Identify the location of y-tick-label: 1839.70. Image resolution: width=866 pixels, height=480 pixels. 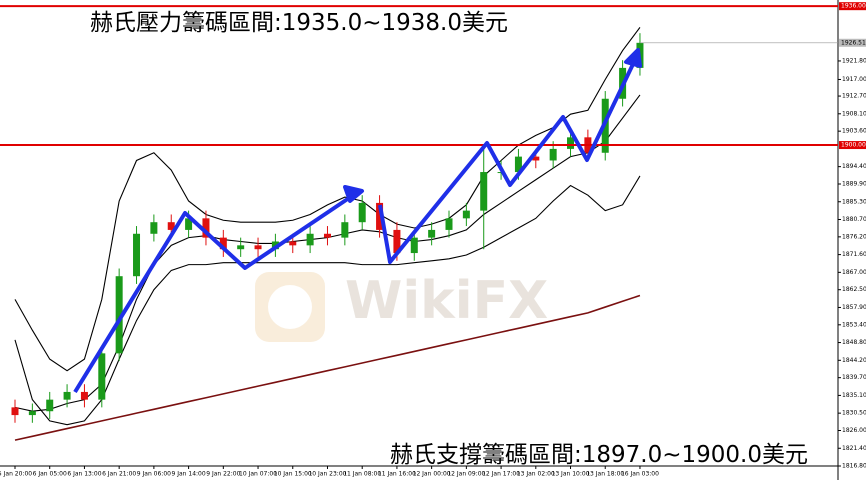
(854, 377).